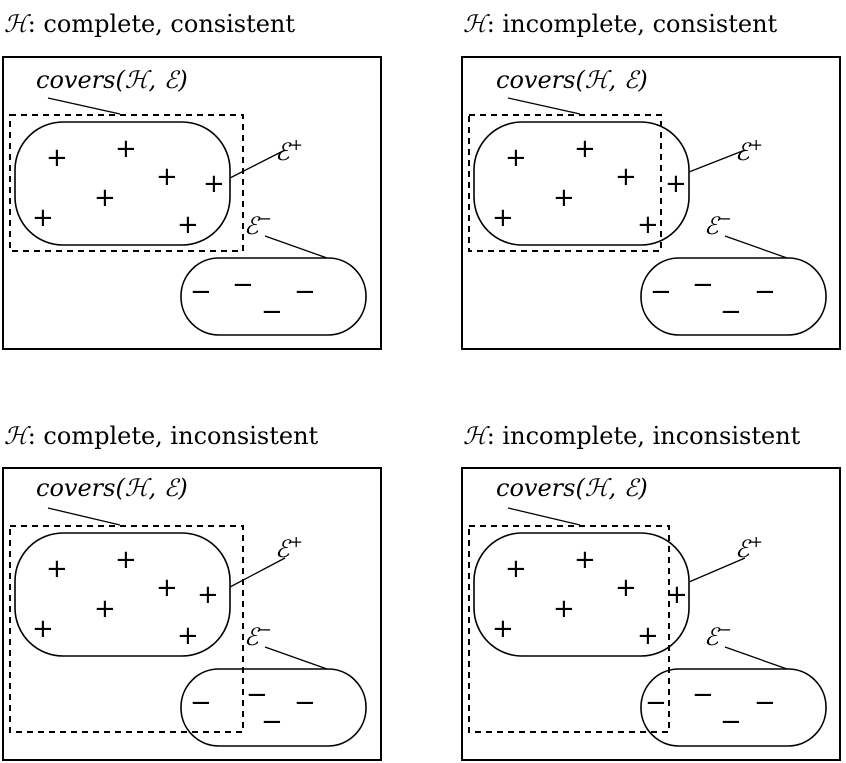 This screenshot has height=763, width=846. Describe the element at coordinates (161, 436) in the screenshot. I see `panel-title: ℋ: complete, inconsistent` at that location.